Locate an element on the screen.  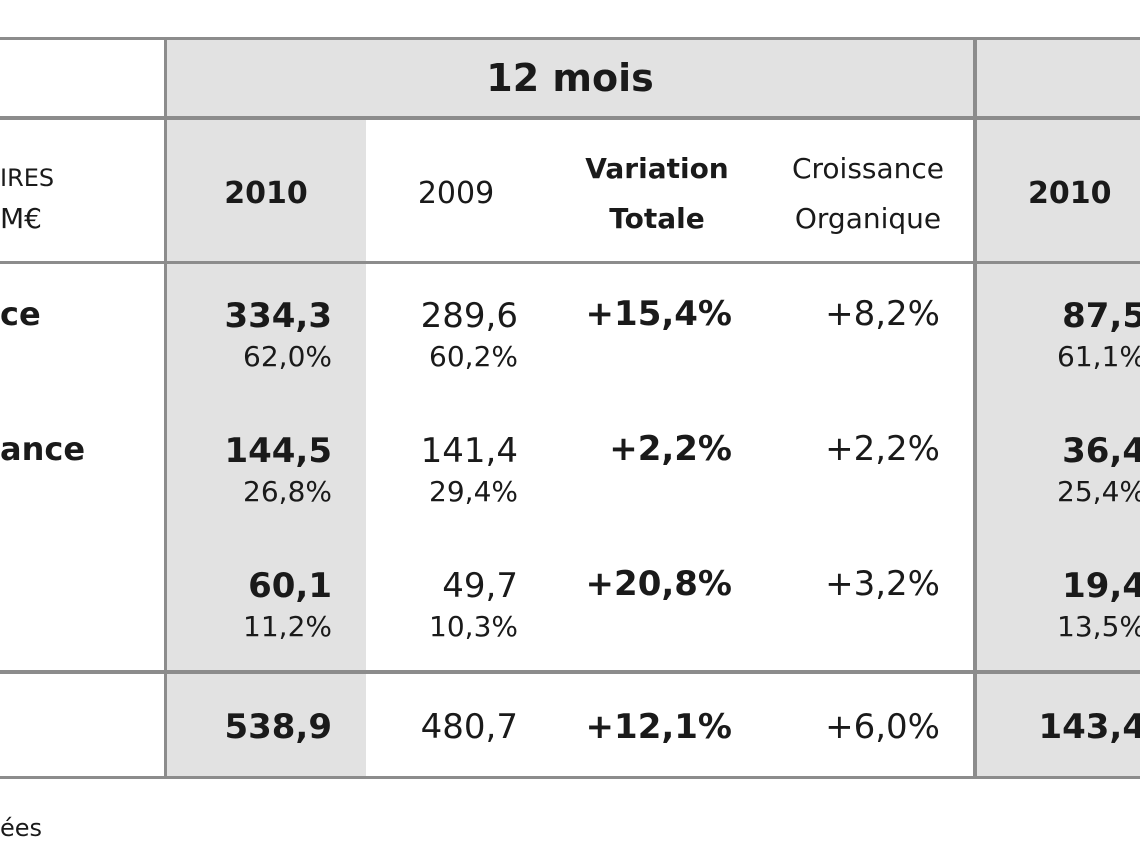
row-label-header-line1: IRES is located at coordinates (27, 178).